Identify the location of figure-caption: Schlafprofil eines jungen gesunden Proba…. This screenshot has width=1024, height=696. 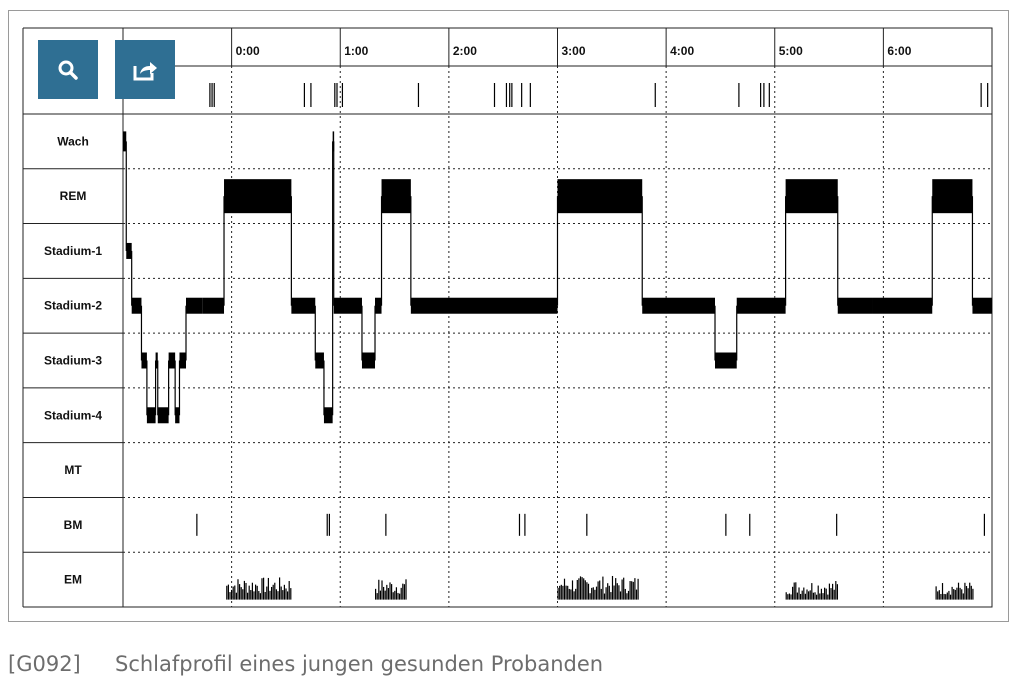
(359, 664).